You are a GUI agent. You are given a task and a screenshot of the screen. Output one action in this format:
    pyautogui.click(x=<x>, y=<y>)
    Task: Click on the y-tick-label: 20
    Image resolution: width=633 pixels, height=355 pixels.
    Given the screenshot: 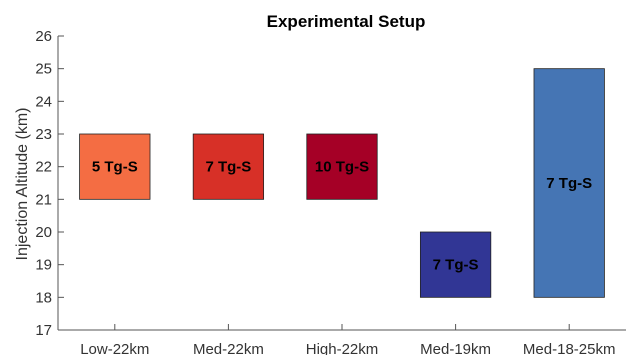 What is the action you would take?
    pyautogui.click(x=43, y=232)
    